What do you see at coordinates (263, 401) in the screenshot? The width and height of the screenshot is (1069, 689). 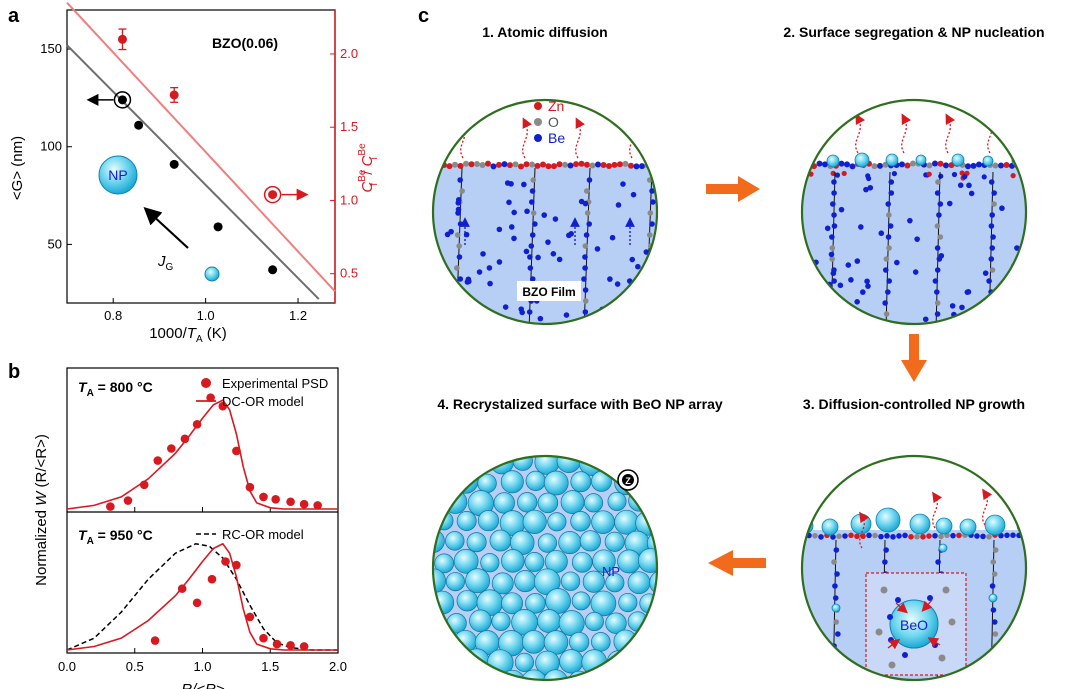 I see `legend-dcor: DC-OR model` at bounding box center [263, 401].